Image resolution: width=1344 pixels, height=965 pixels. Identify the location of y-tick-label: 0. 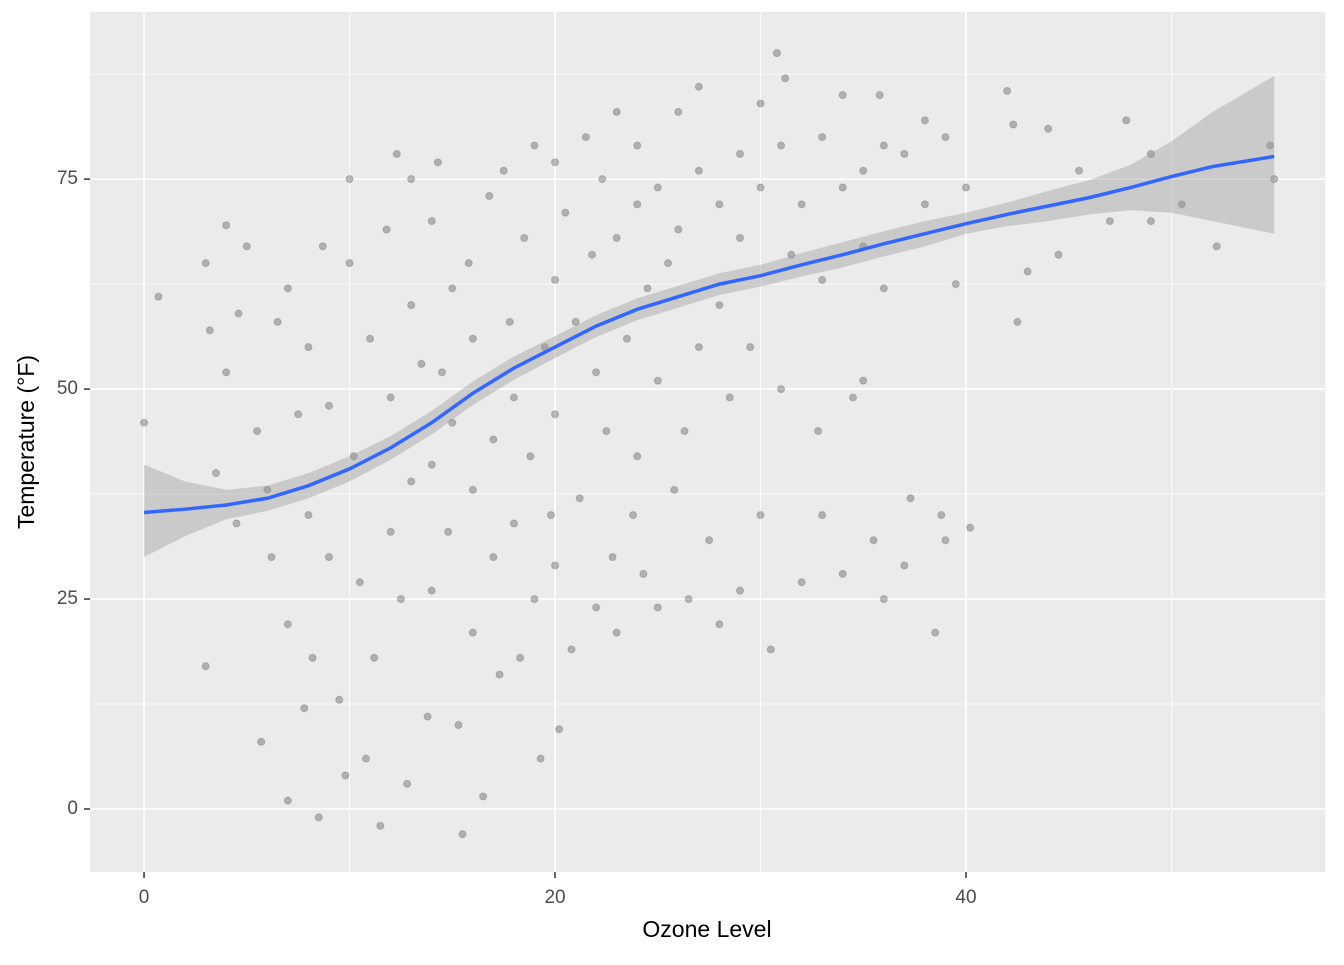
(72, 808).